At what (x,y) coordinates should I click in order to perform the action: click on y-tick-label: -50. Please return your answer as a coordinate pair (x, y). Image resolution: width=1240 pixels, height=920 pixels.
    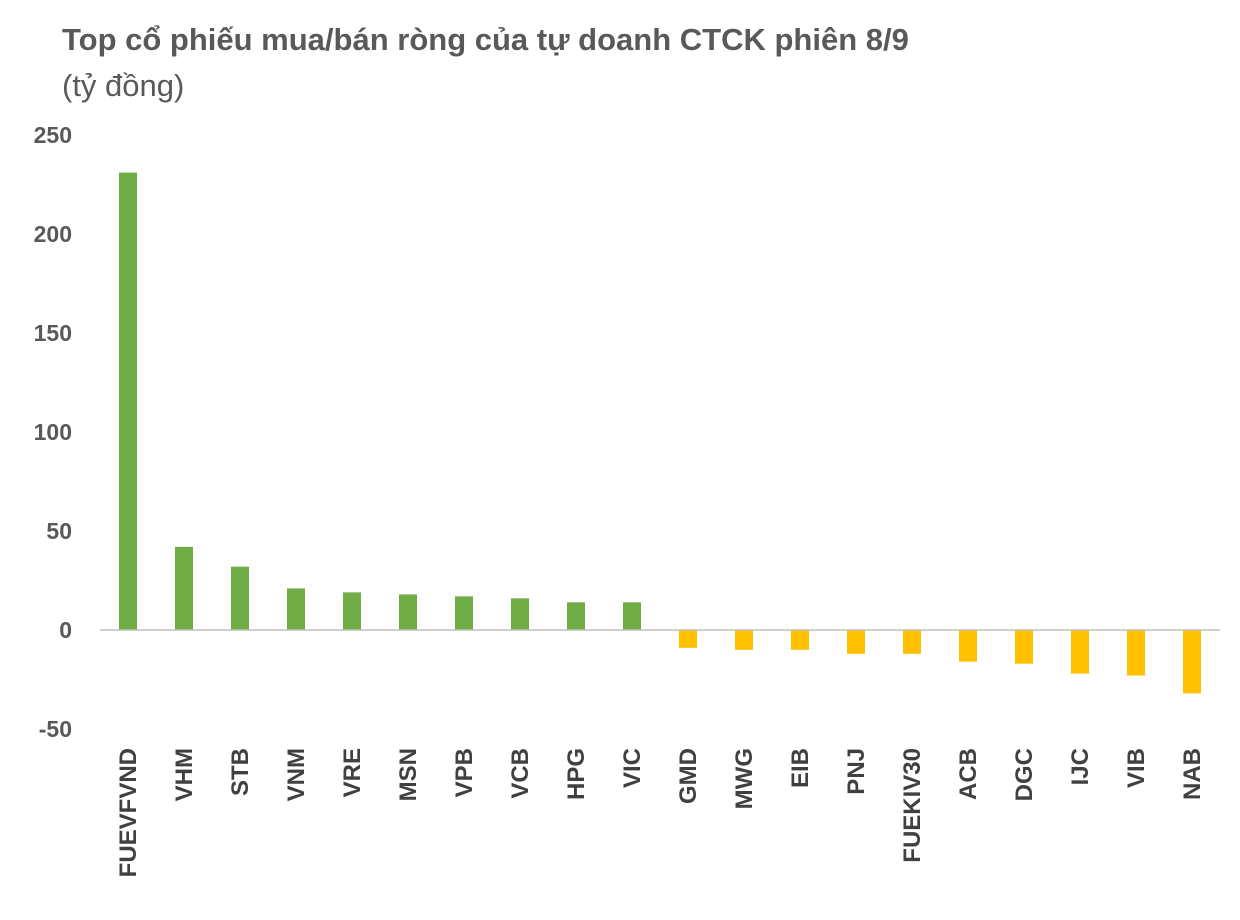
    Looking at the image, I should click on (55, 729).